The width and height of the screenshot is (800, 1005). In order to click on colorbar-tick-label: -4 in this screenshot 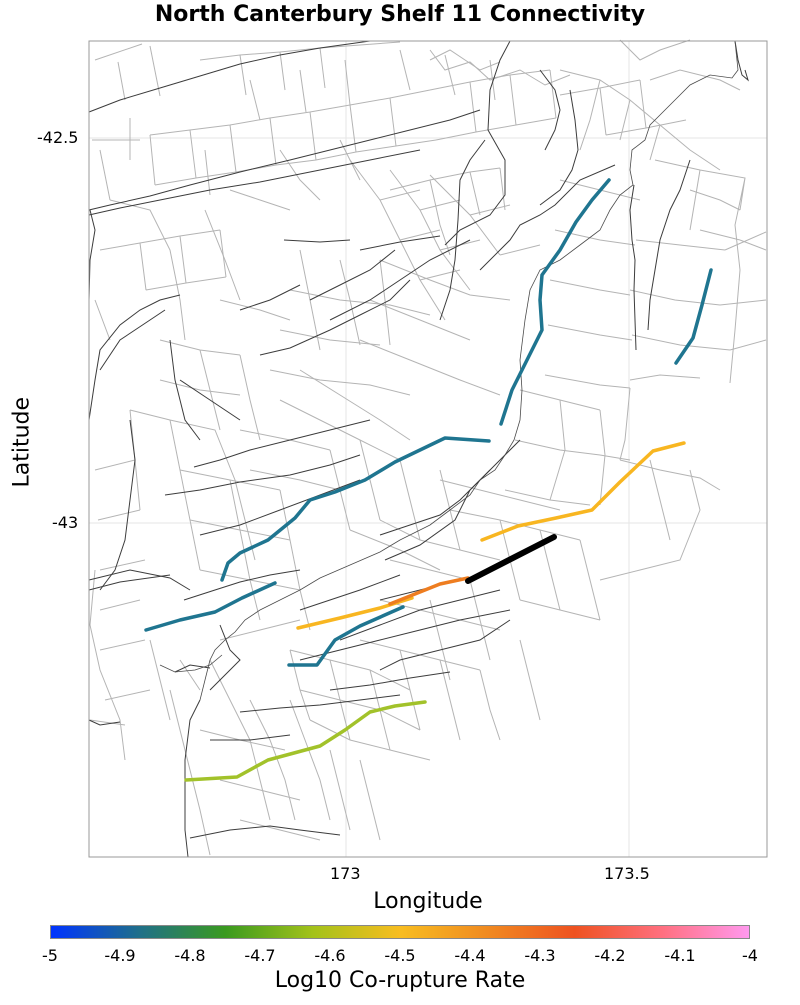, I will do `click(750, 955)`.